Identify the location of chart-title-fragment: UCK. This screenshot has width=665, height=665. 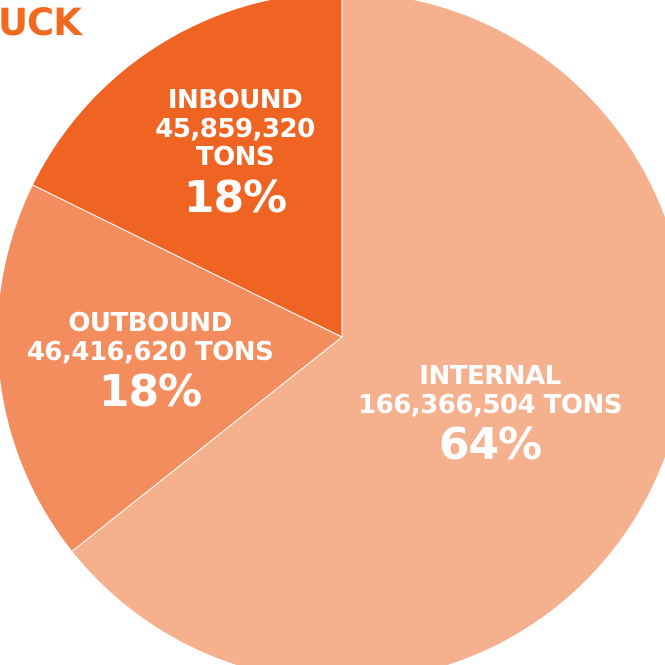
(41, 22).